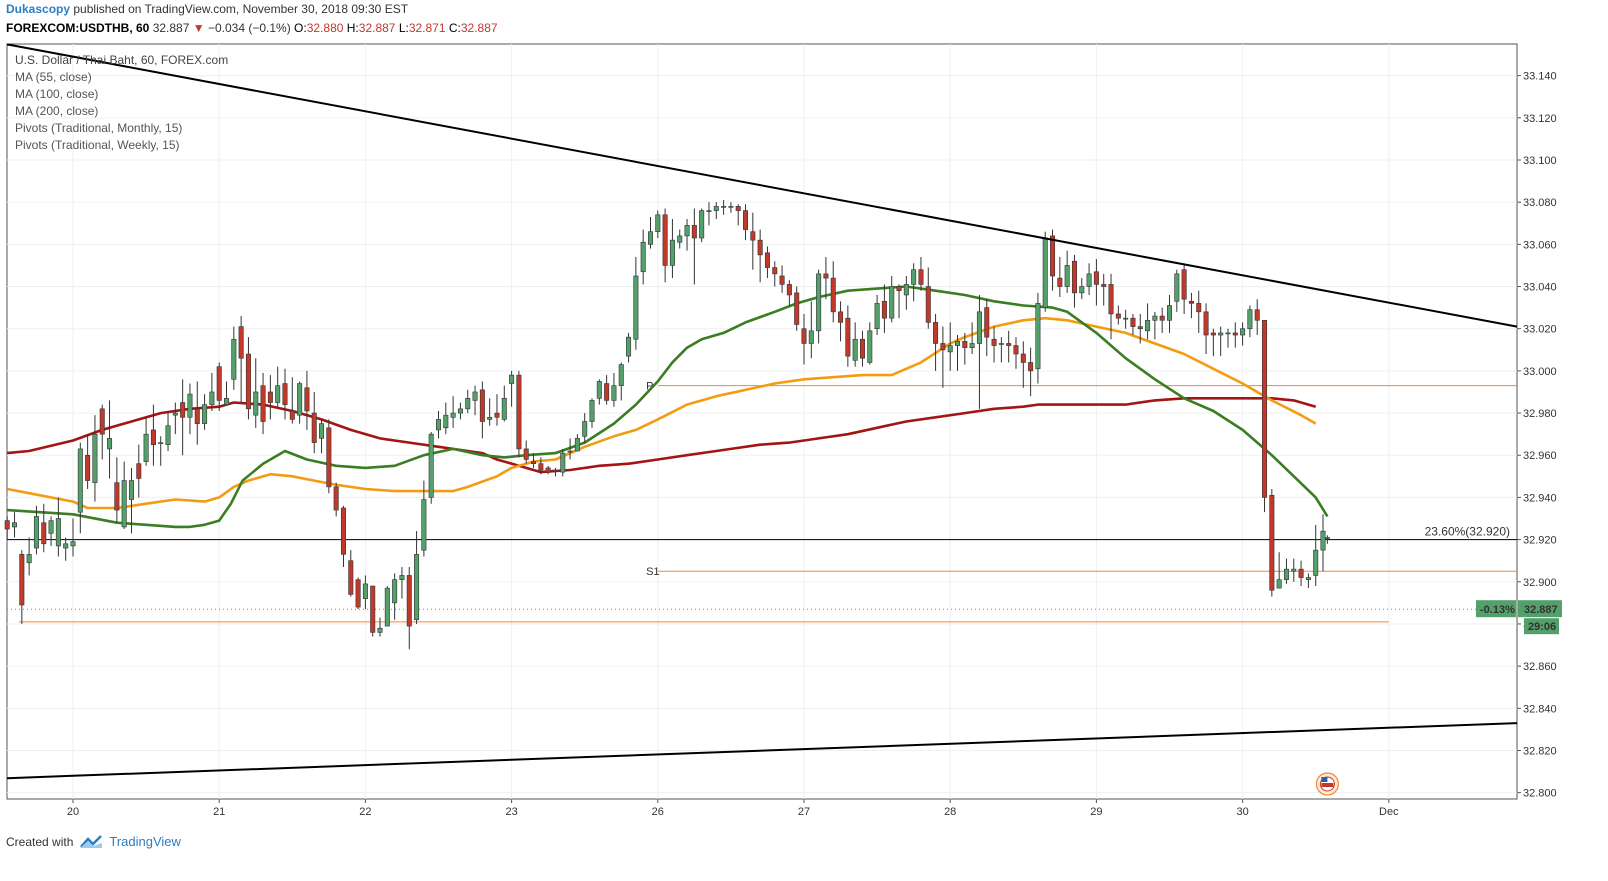 Image resolution: width=1608 pixels, height=881 pixels. I want to click on legend-item-ma100: MA (100, close), so click(57, 94).